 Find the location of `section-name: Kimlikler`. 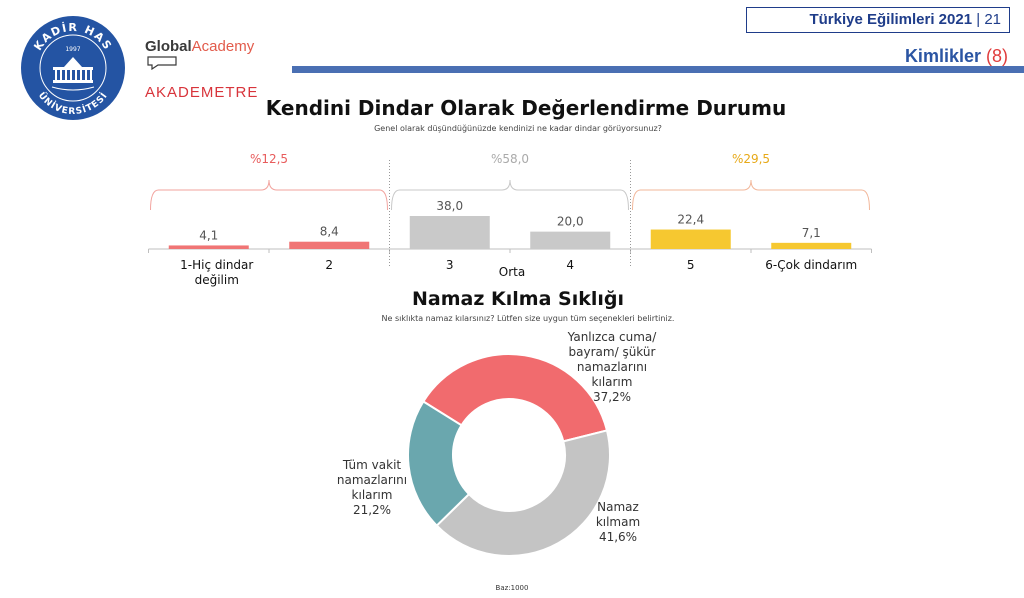

section-name: Kimlikler is located at coordinates (942, 56).